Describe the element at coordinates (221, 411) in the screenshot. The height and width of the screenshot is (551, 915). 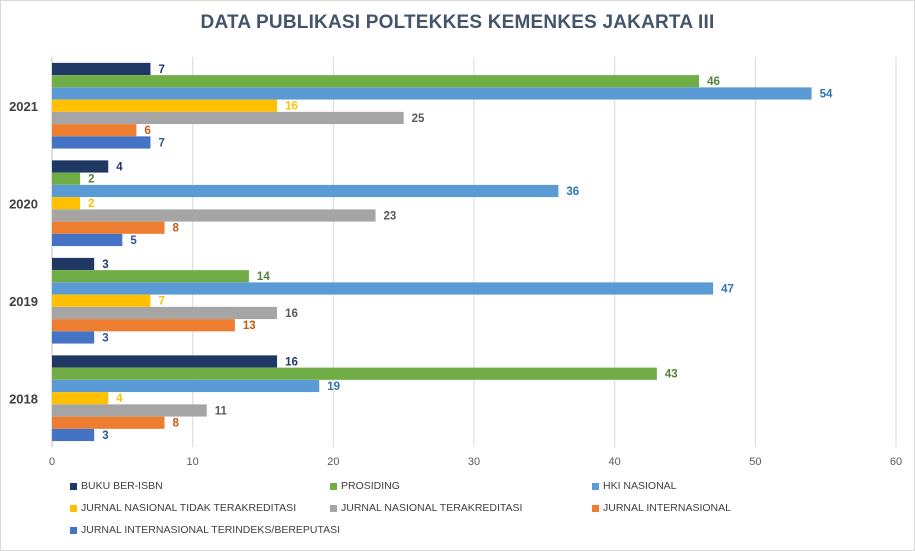
I see `data-label: 11` at that location.